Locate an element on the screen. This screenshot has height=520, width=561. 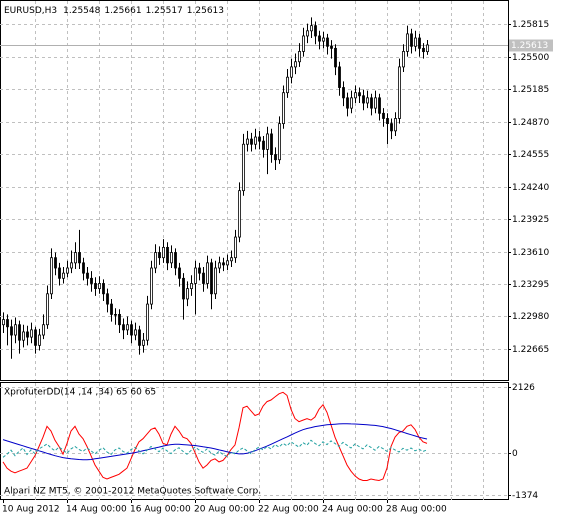
indicator-title: XprofuterDD(14 ,14 ,34) 65 60 65 is located at coordinates (80, 393).